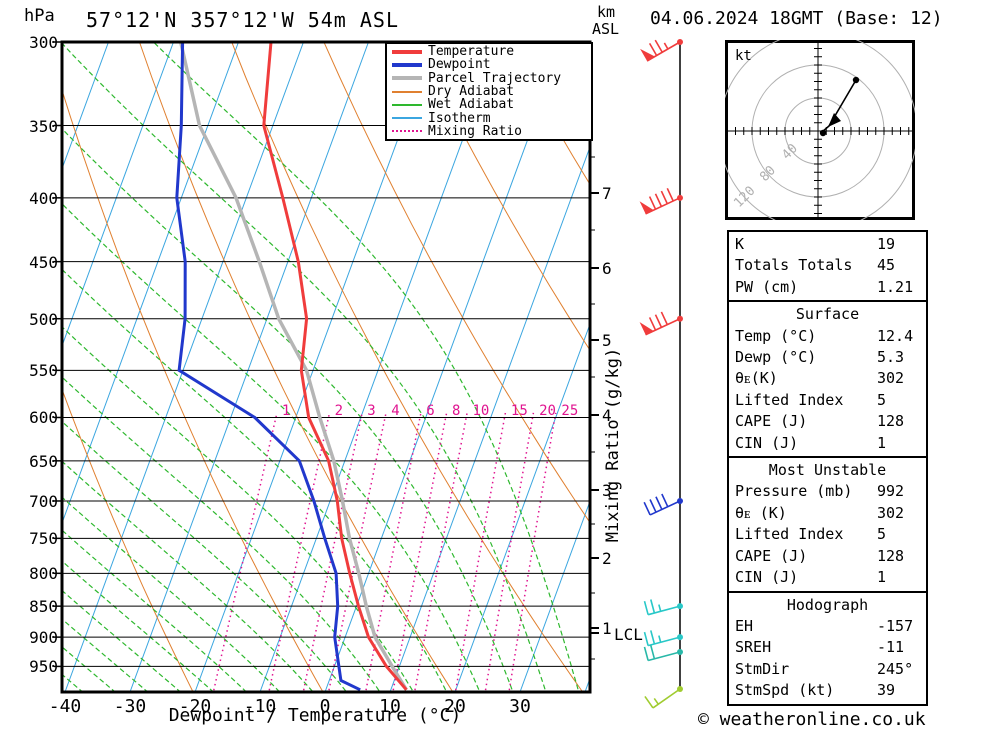 The image size is (1000, 733). What do you see at coordinates (489, 118) in the screenshot?
I see `legend-item-isotherm: Isotherm` at bounding box center [489, 118].